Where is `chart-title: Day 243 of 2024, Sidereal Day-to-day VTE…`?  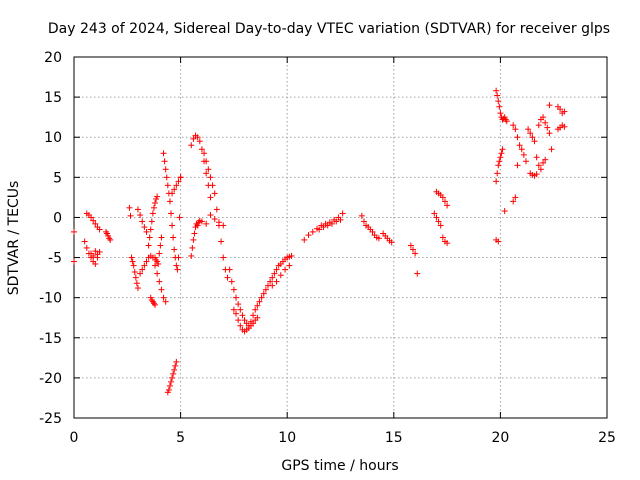 chart-title: Day 243 of 2024, Sidereal Day-to-day VTE… is located at coordinates (329, 29).